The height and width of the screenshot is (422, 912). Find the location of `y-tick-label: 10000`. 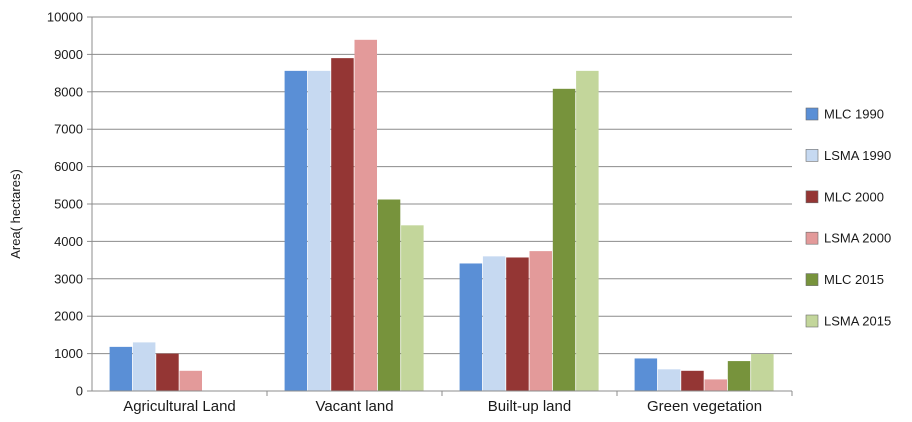

y-tick-label: 10000 is located at coordinates (65, 17).